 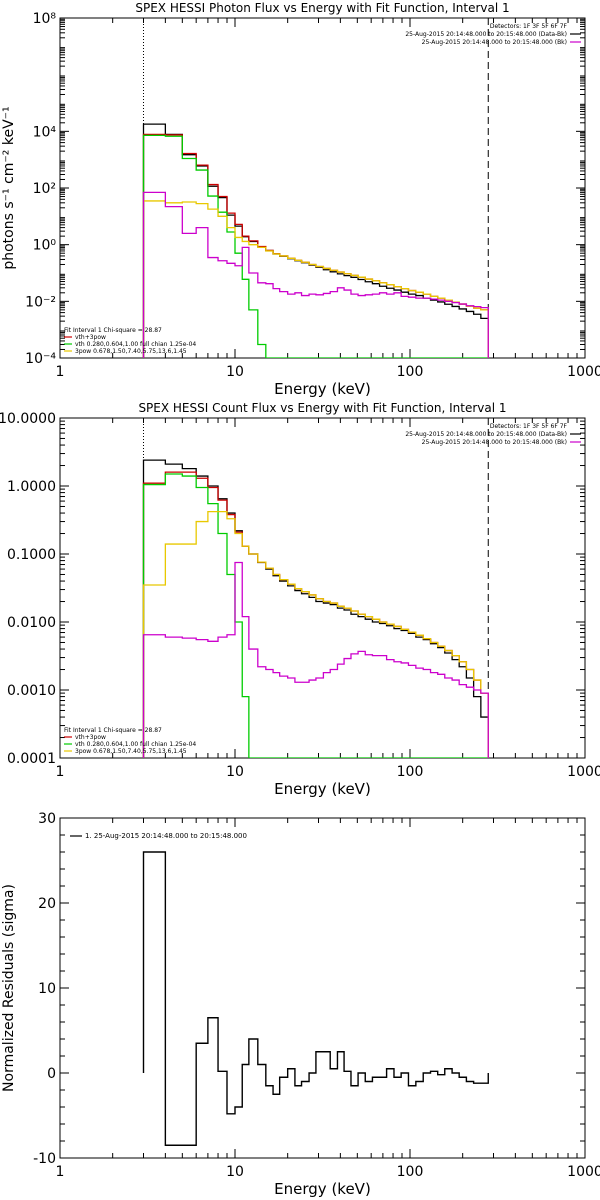 I want to click on photon-y-tick-label: 10⁻², so click(x=40, y=302).